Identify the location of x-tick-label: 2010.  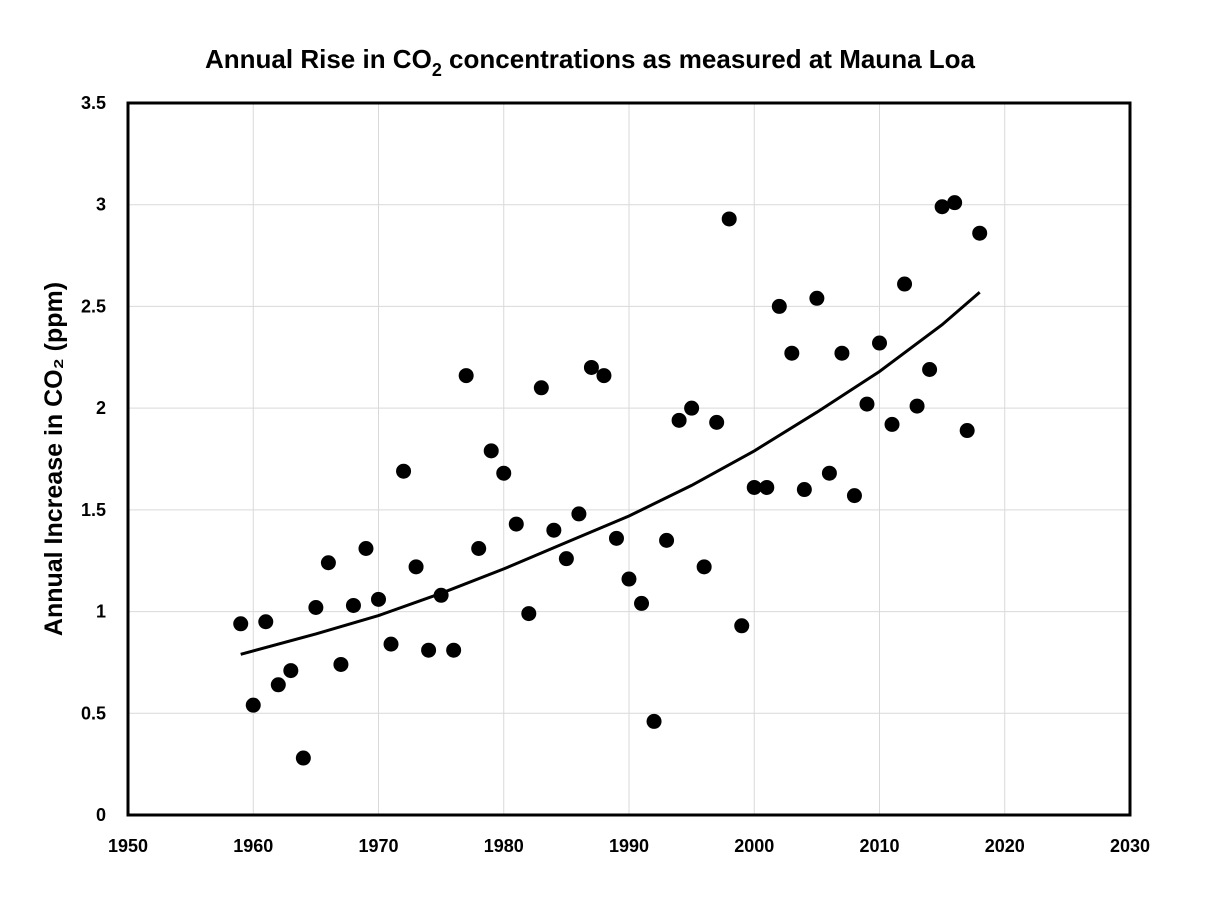
(879, 846).